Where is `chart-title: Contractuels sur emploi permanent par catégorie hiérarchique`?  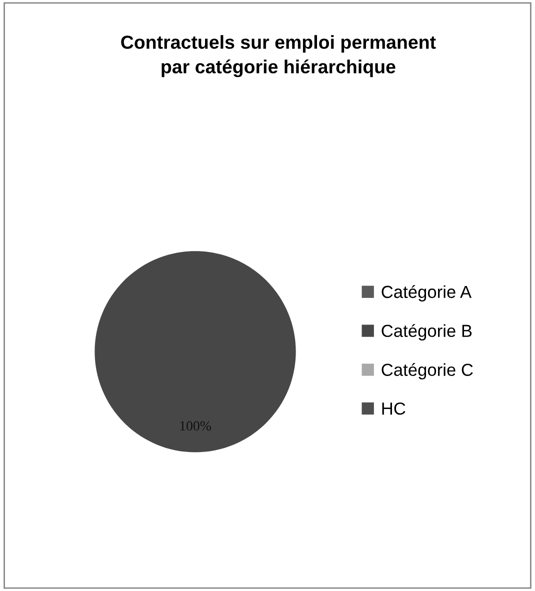 chart-title: Contractuels sur emploi permanent par catégorie hiérarchique is located at coordinates (278, 56).